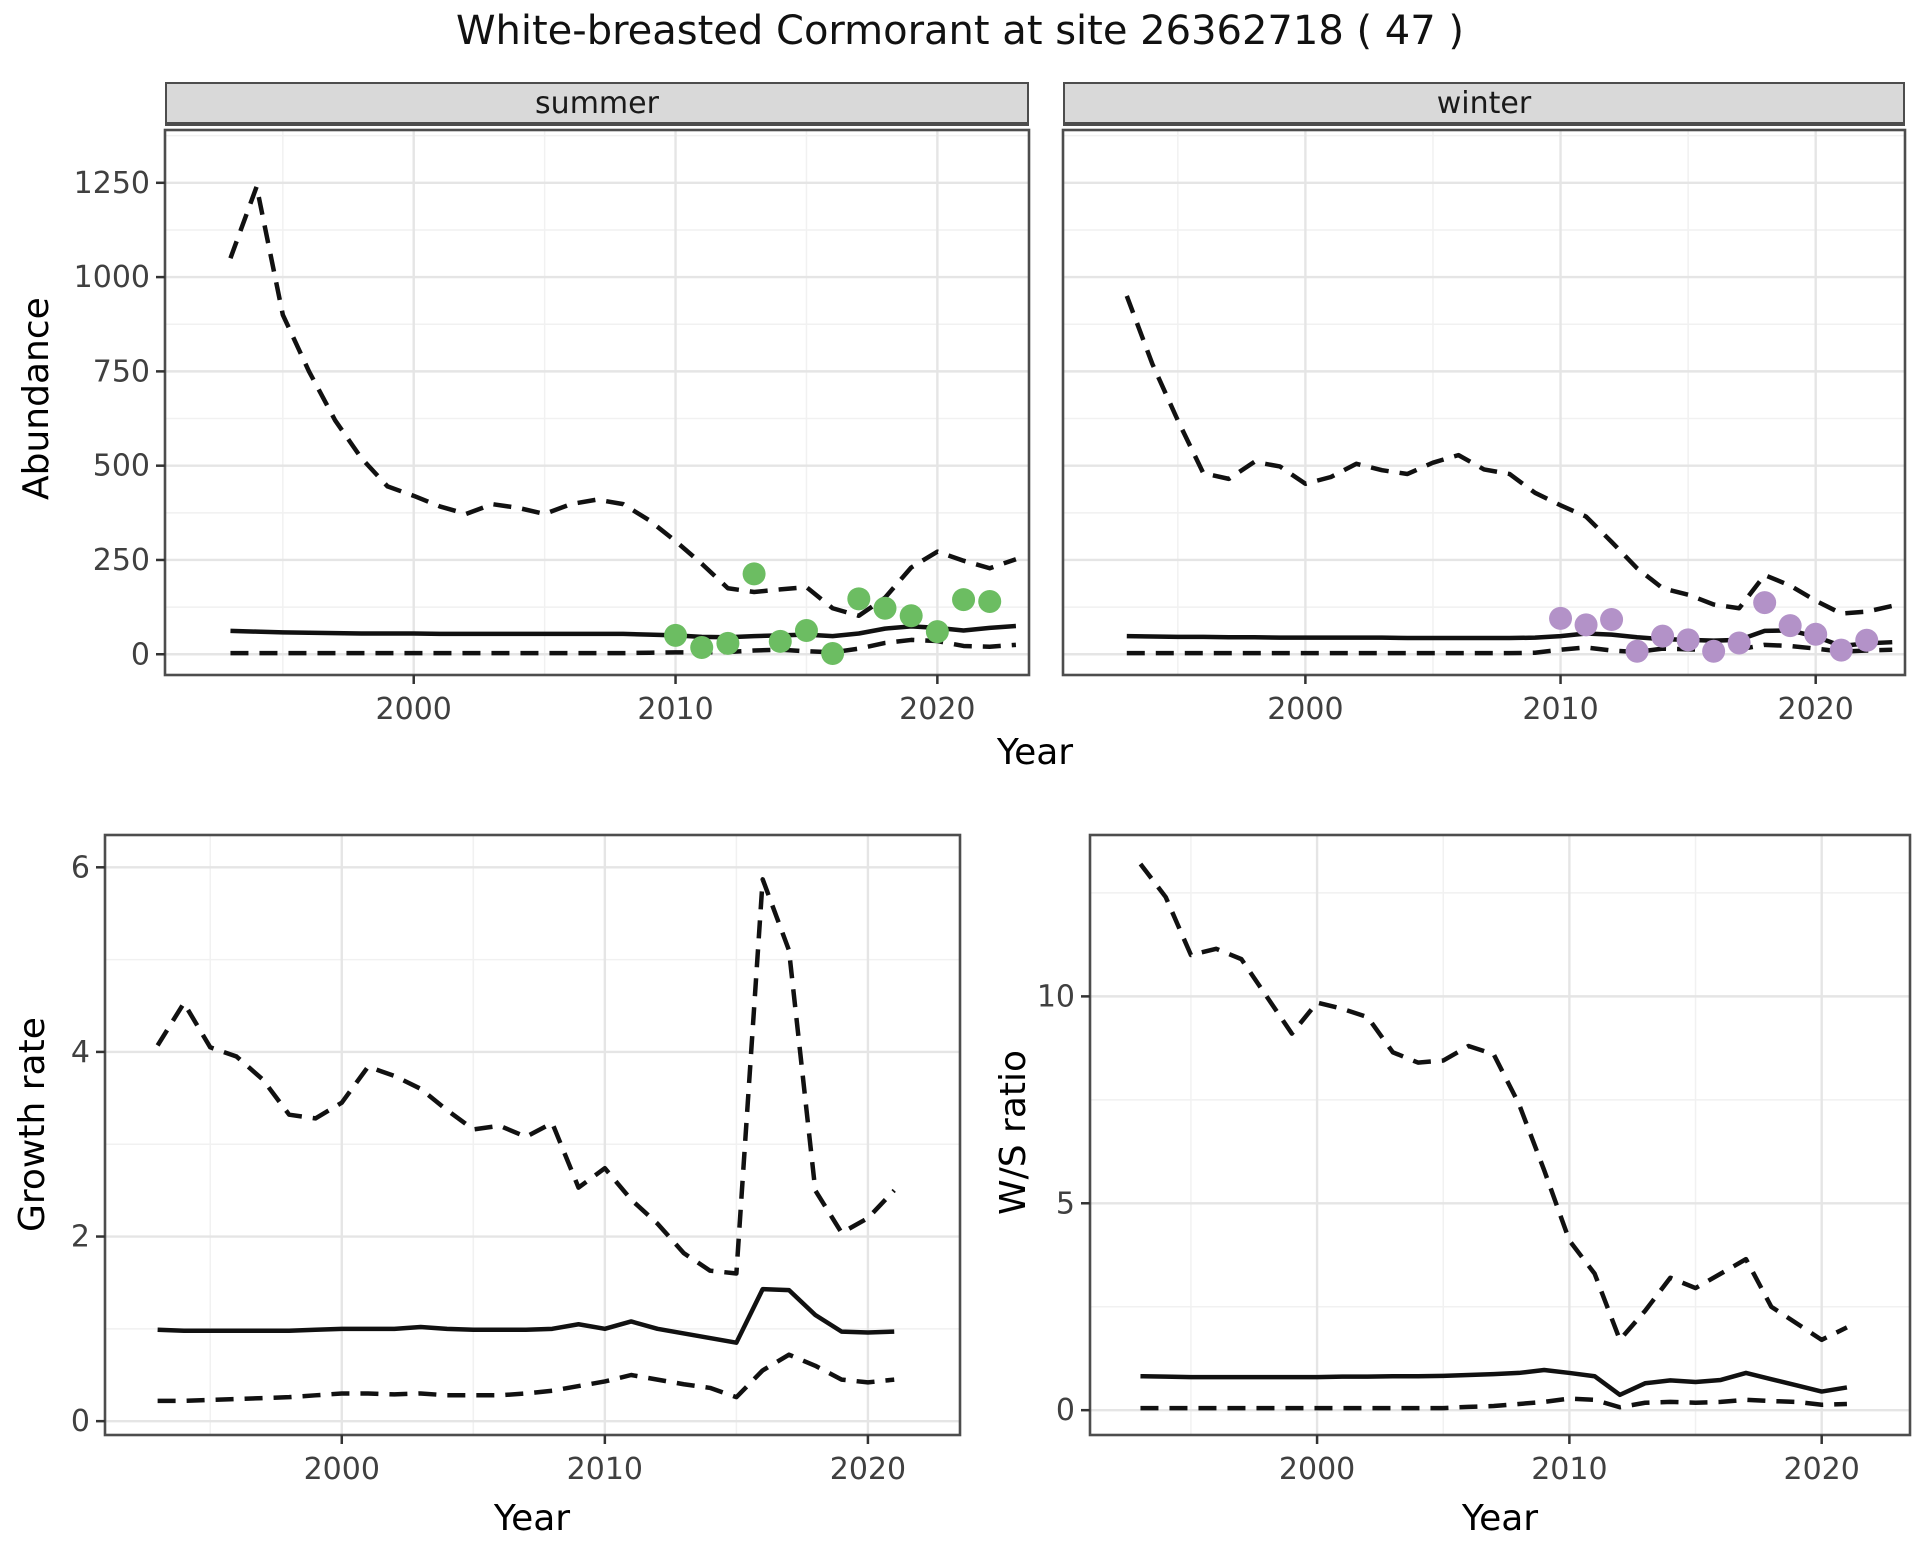 Image resolution: width=1920 pixels, height=1560 pixels. I want to click on facet-strip-summer-label: summer, so click(597, 103).